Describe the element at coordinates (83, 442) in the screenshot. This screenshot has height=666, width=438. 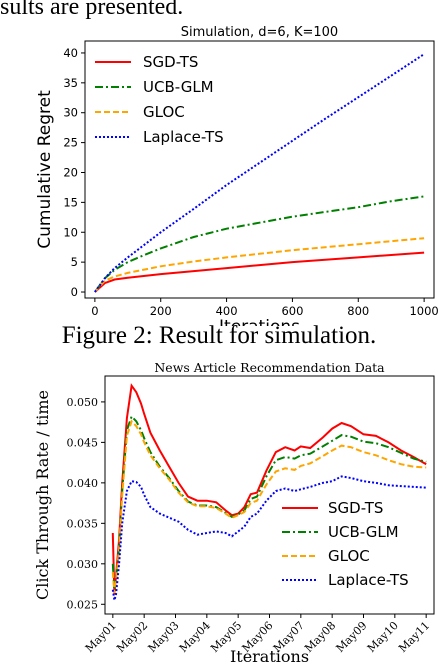
I see `y-tick-label: 0.045` at that location.